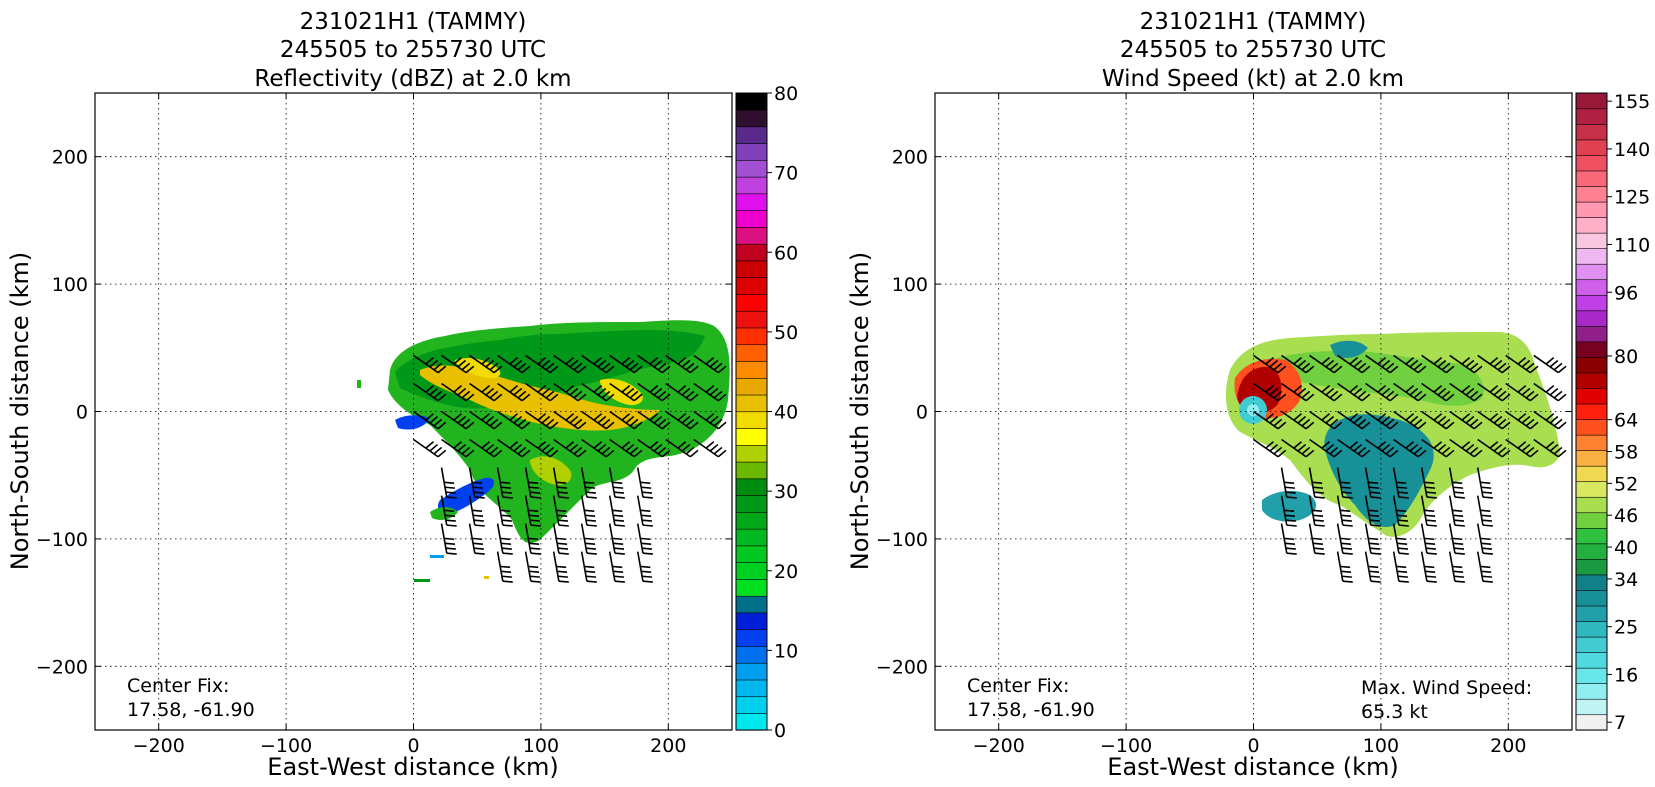 The width and height of the screenshot is (1655, 787). Describe the element at coordinates (541, 746) in the screenshot. I see `x-tick-label: 100` at that location.